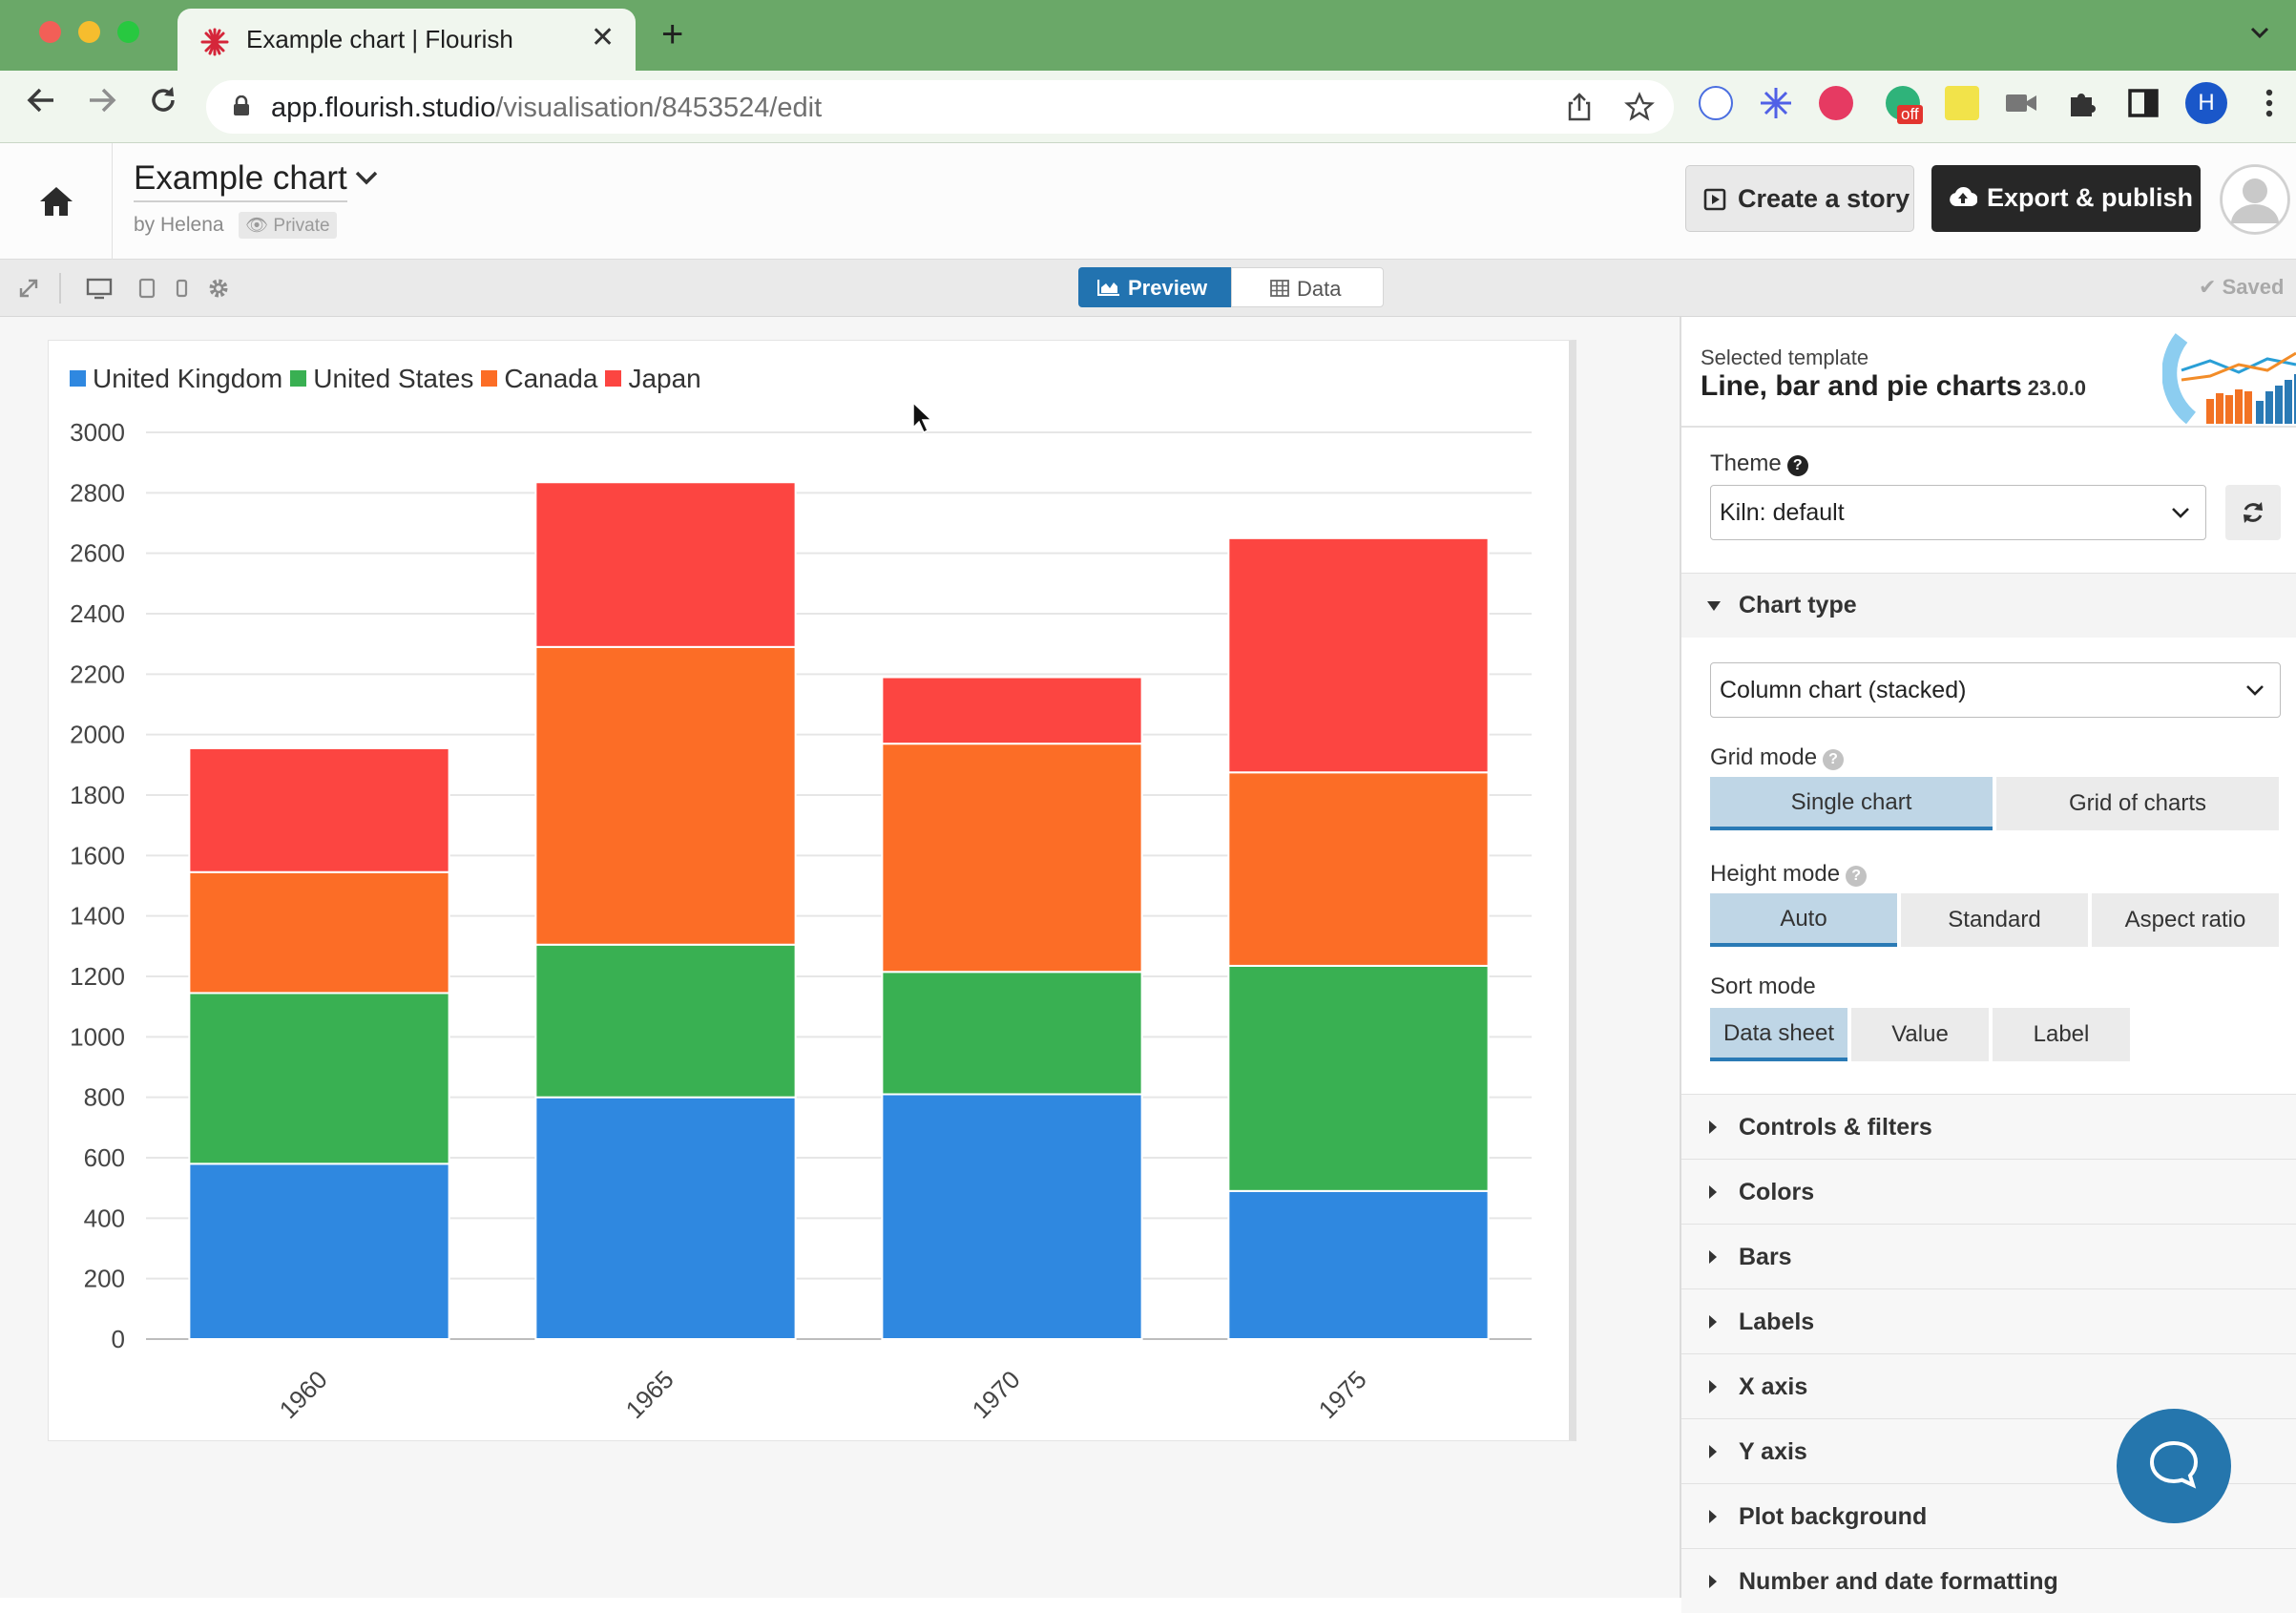 This screenshot has width=2296, height=1613. I want to click on home-icon, so click(57, 201).